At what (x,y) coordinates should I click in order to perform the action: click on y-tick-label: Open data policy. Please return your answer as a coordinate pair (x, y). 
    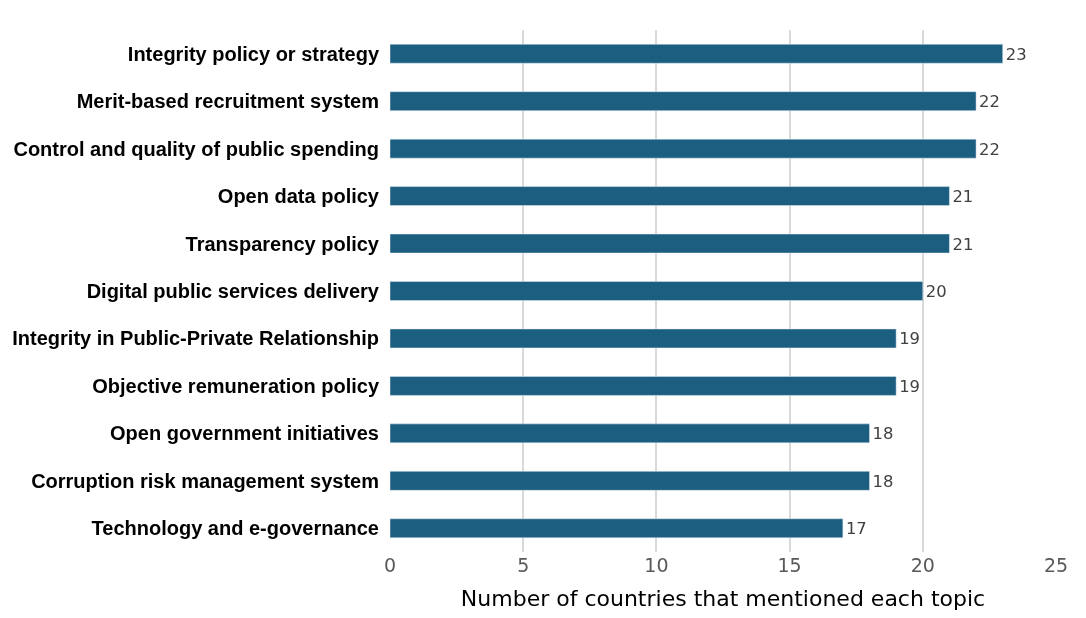
    Looking at the image, I should click on (298, 196).